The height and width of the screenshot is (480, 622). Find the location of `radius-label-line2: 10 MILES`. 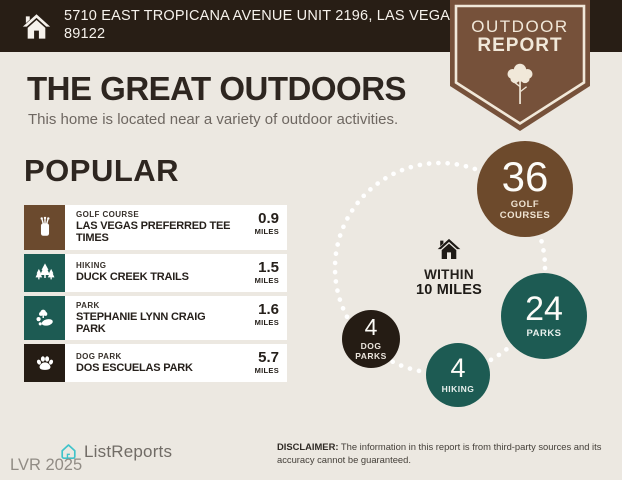

radius-label-line2: 10 MILES is located at coordinates (449, 290).